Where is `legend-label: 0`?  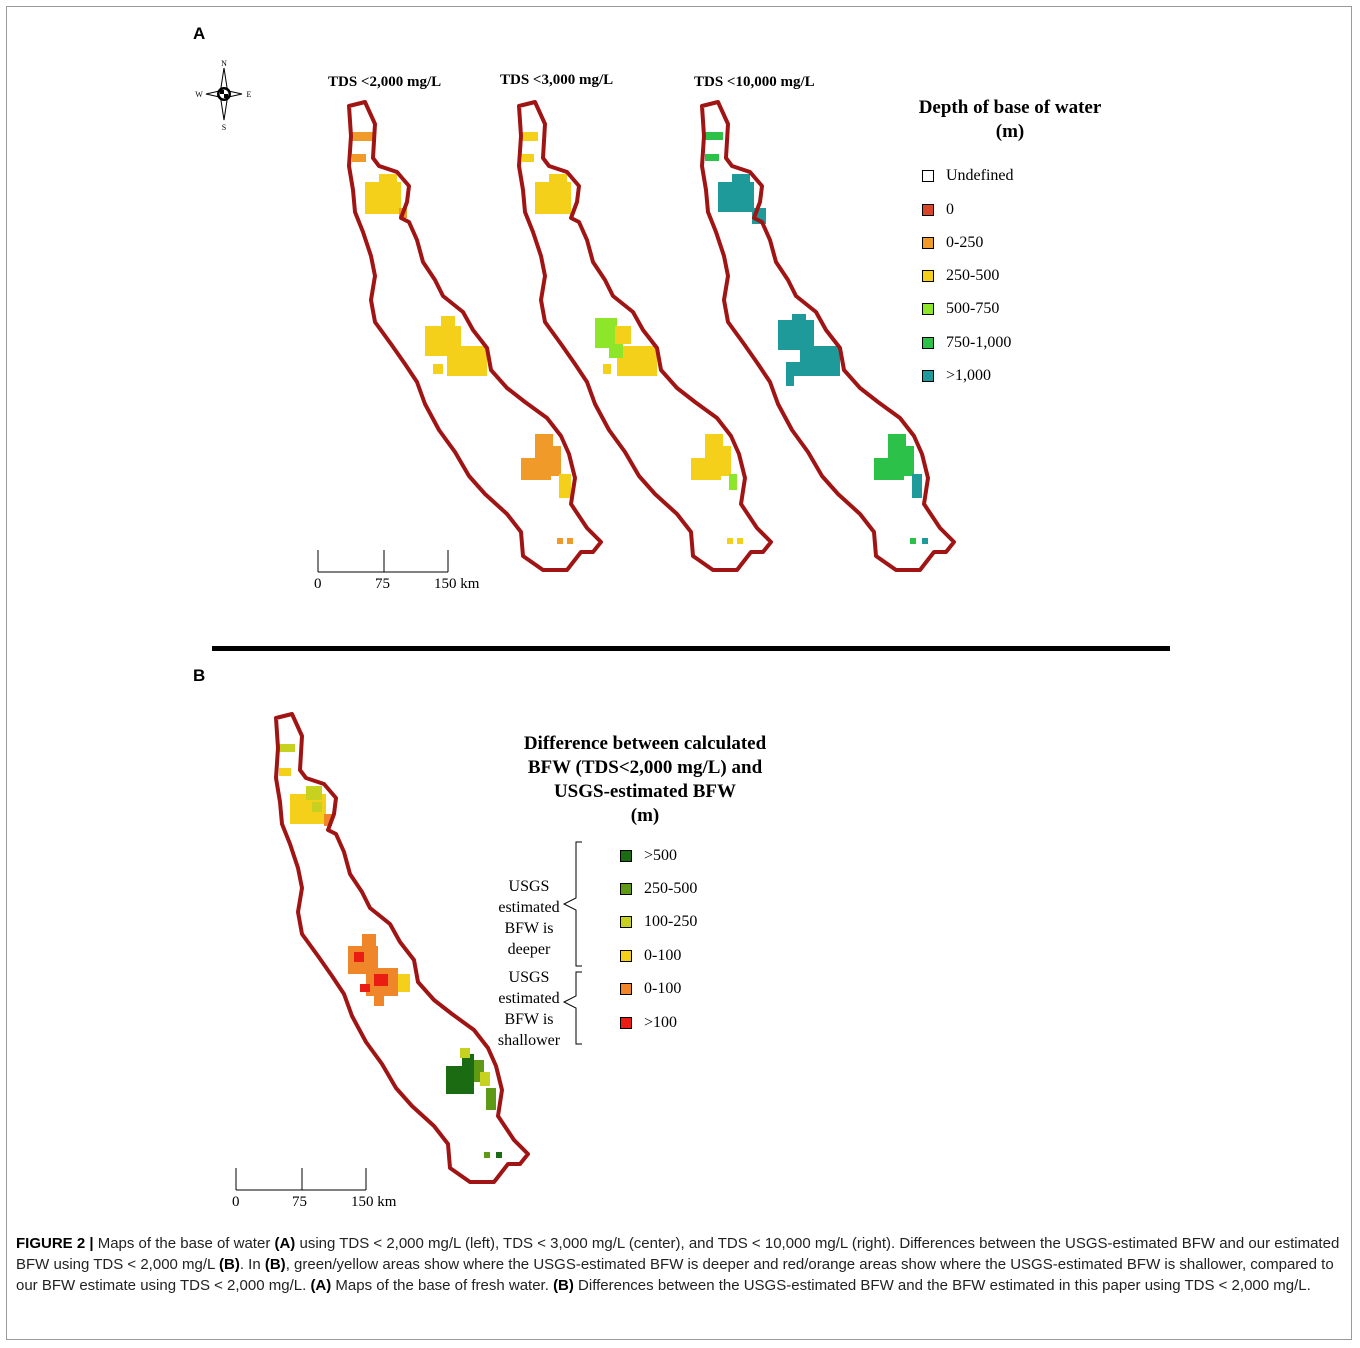 legend-label: 0 is located at coordinates (950, 209).